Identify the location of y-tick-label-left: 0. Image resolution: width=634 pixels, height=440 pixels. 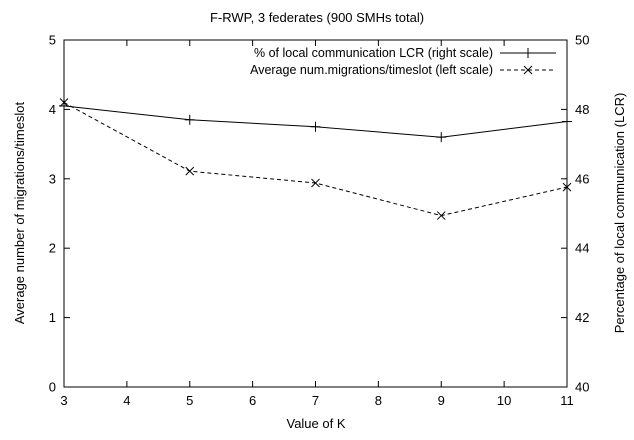
(52, 387).